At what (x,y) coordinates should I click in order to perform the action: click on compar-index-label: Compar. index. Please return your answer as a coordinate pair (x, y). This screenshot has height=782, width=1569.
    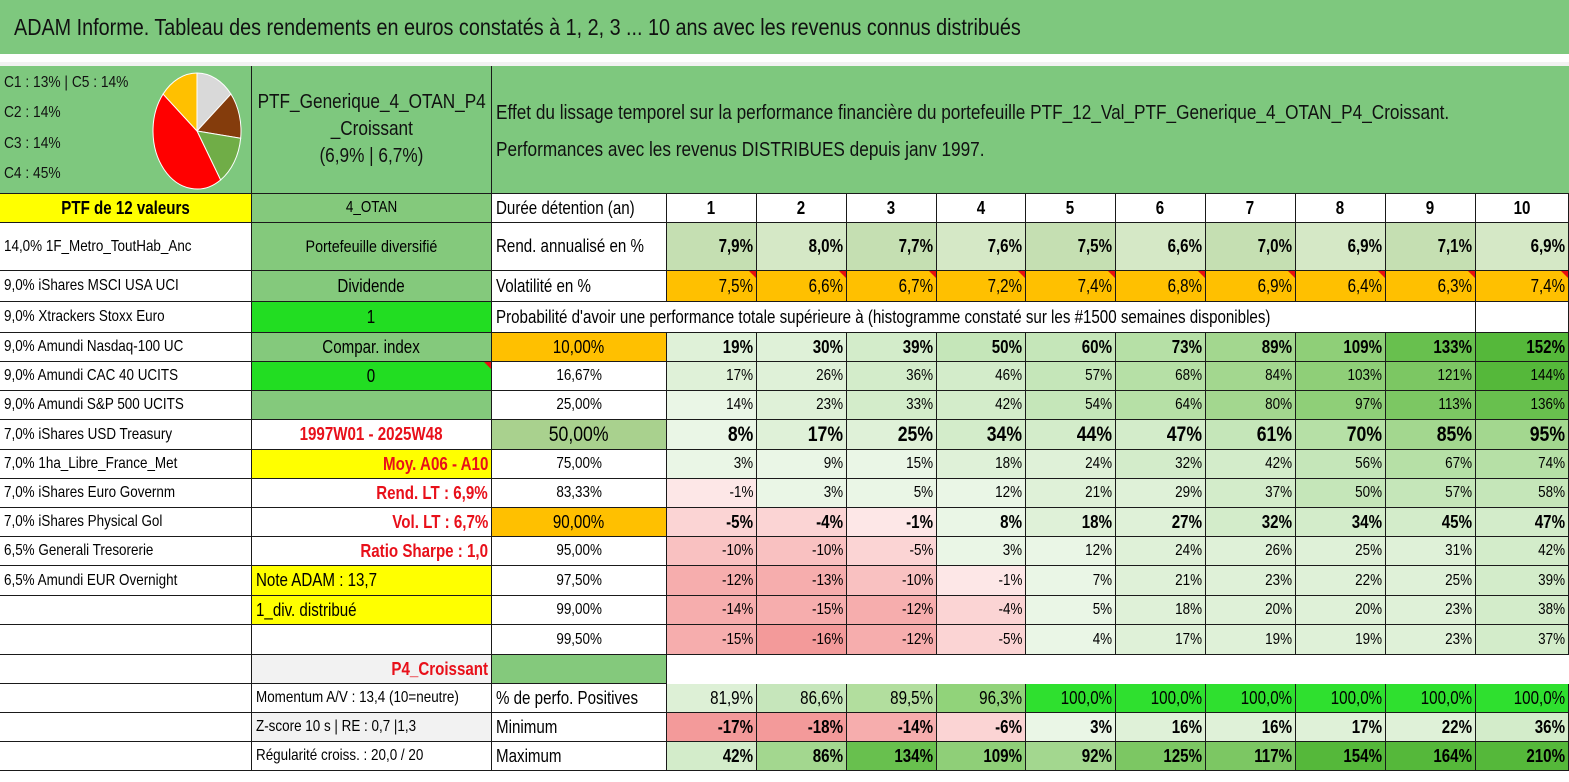
    Looking at the image, I should click on (372, 347).